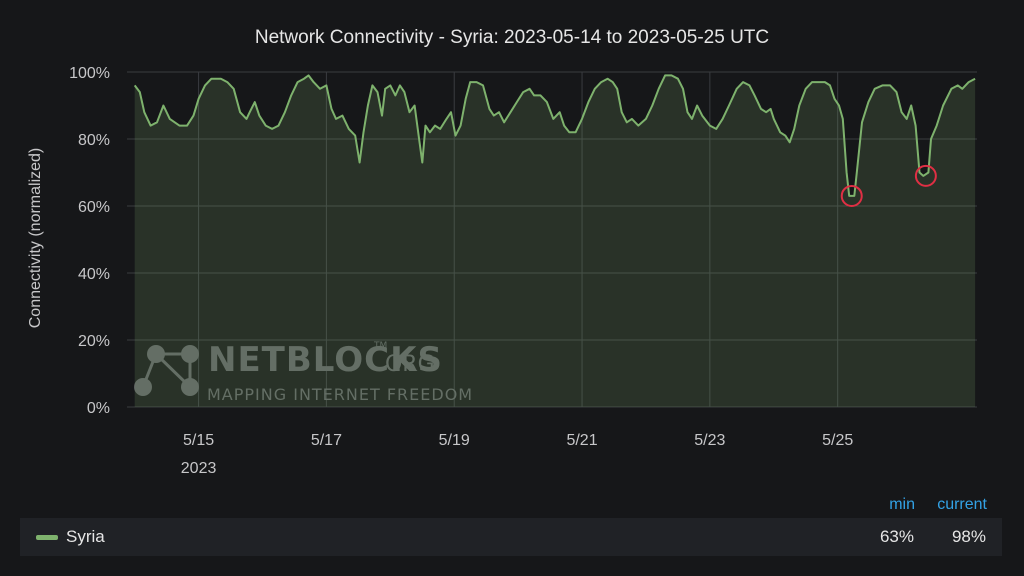 The height and width of the screenshot is (576, 1024). Describe the element at coordinates (94, 341) in the screenshot. I see `y-tick-label: 20%` at that location.